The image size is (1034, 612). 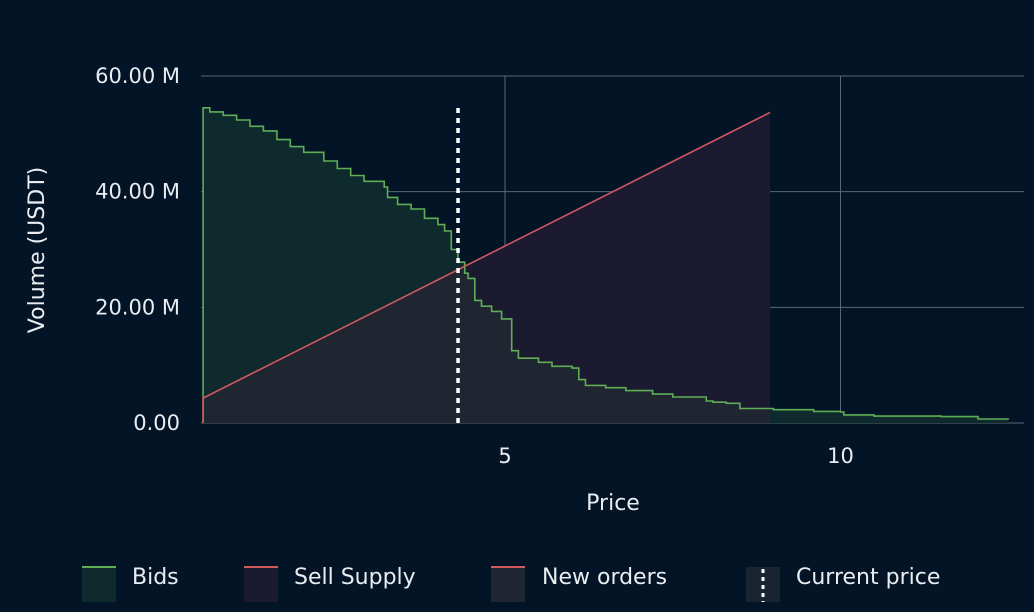 What do you see at coordinates (137, 76) in the screenshot?
I see `y-tick-label-3: 60.00 M` at bounding box center [137, 76].